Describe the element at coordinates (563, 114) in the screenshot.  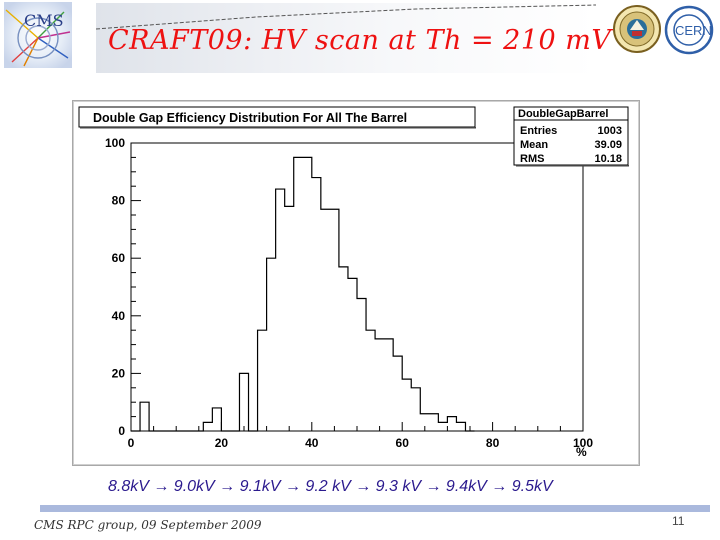
I see `stats-box-title: DoubleGapBarrel` at that location.